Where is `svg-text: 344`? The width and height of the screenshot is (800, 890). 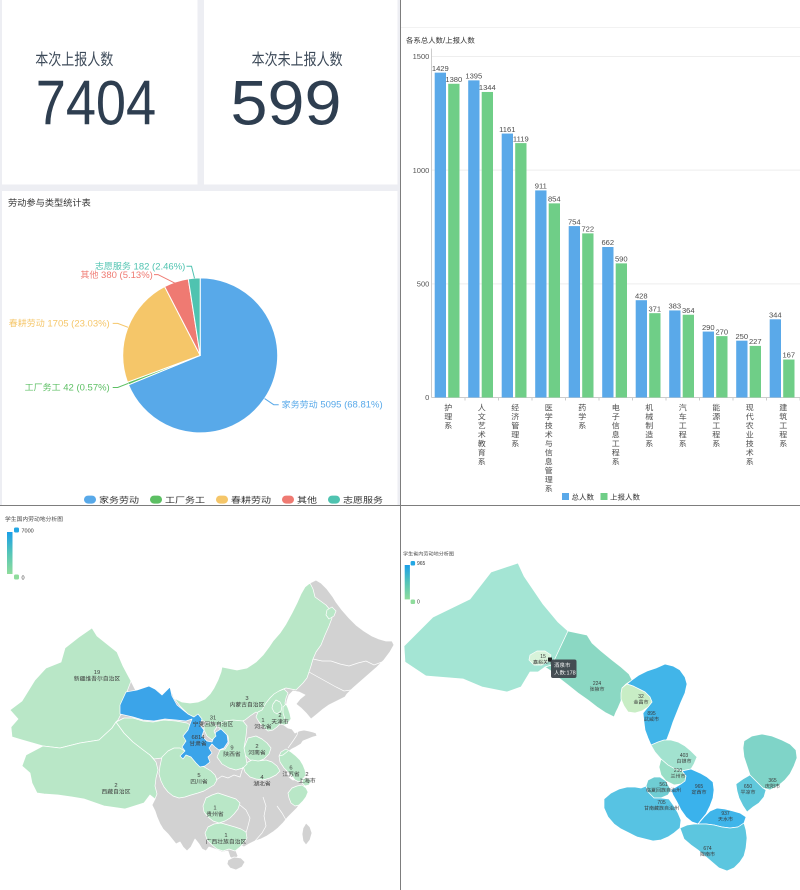 svg-text: 344 is located at coordinates (775, 315).